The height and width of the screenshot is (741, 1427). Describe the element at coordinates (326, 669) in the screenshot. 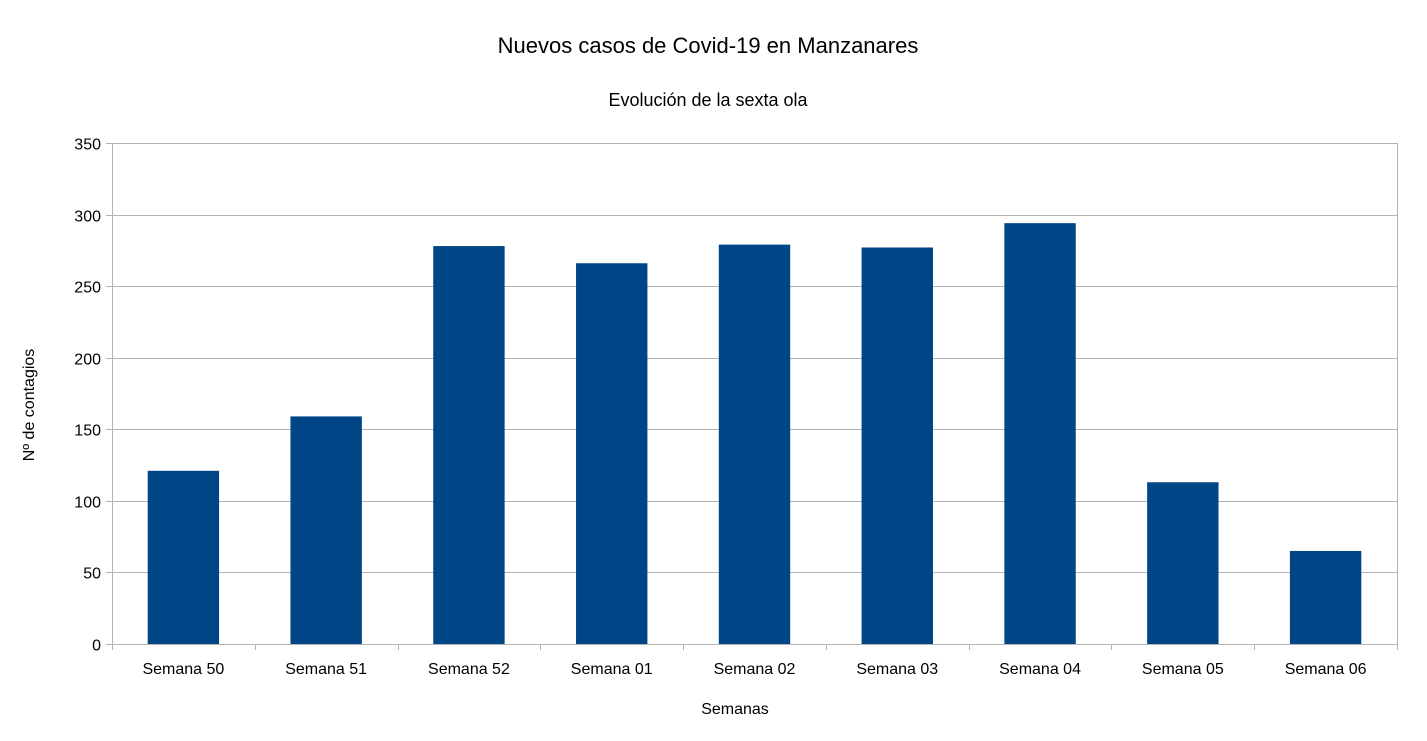

I see `x-tick-label: Semana 51` at that location.